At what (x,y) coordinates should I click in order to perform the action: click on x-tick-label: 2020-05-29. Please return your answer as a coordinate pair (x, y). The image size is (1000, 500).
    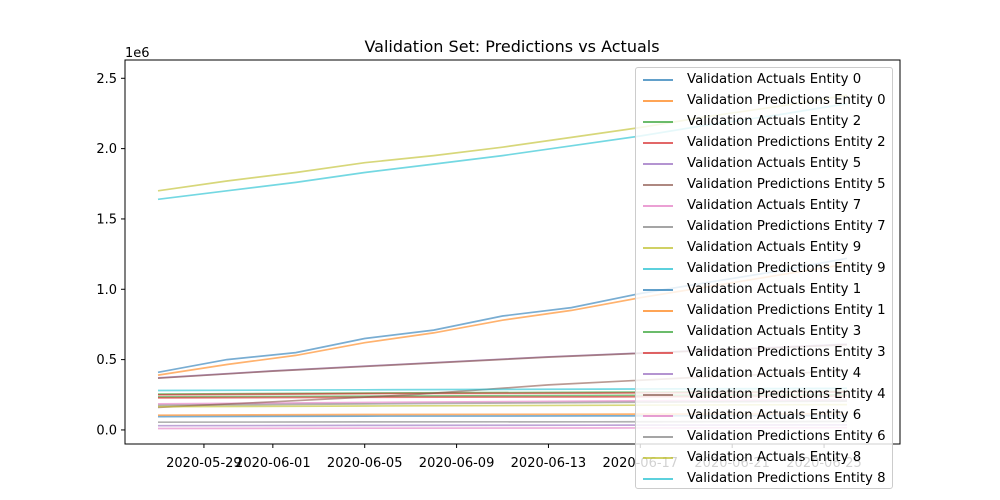
    Looking at the image, I should click on (204, 463).